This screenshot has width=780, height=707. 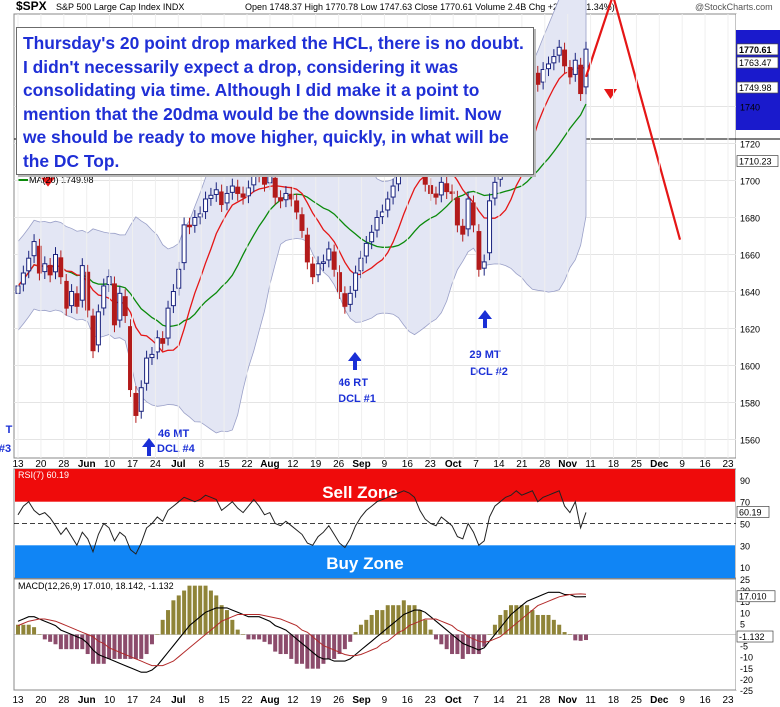 I want to click on rsi-tick-label: 70, so click(x=745, y=503).